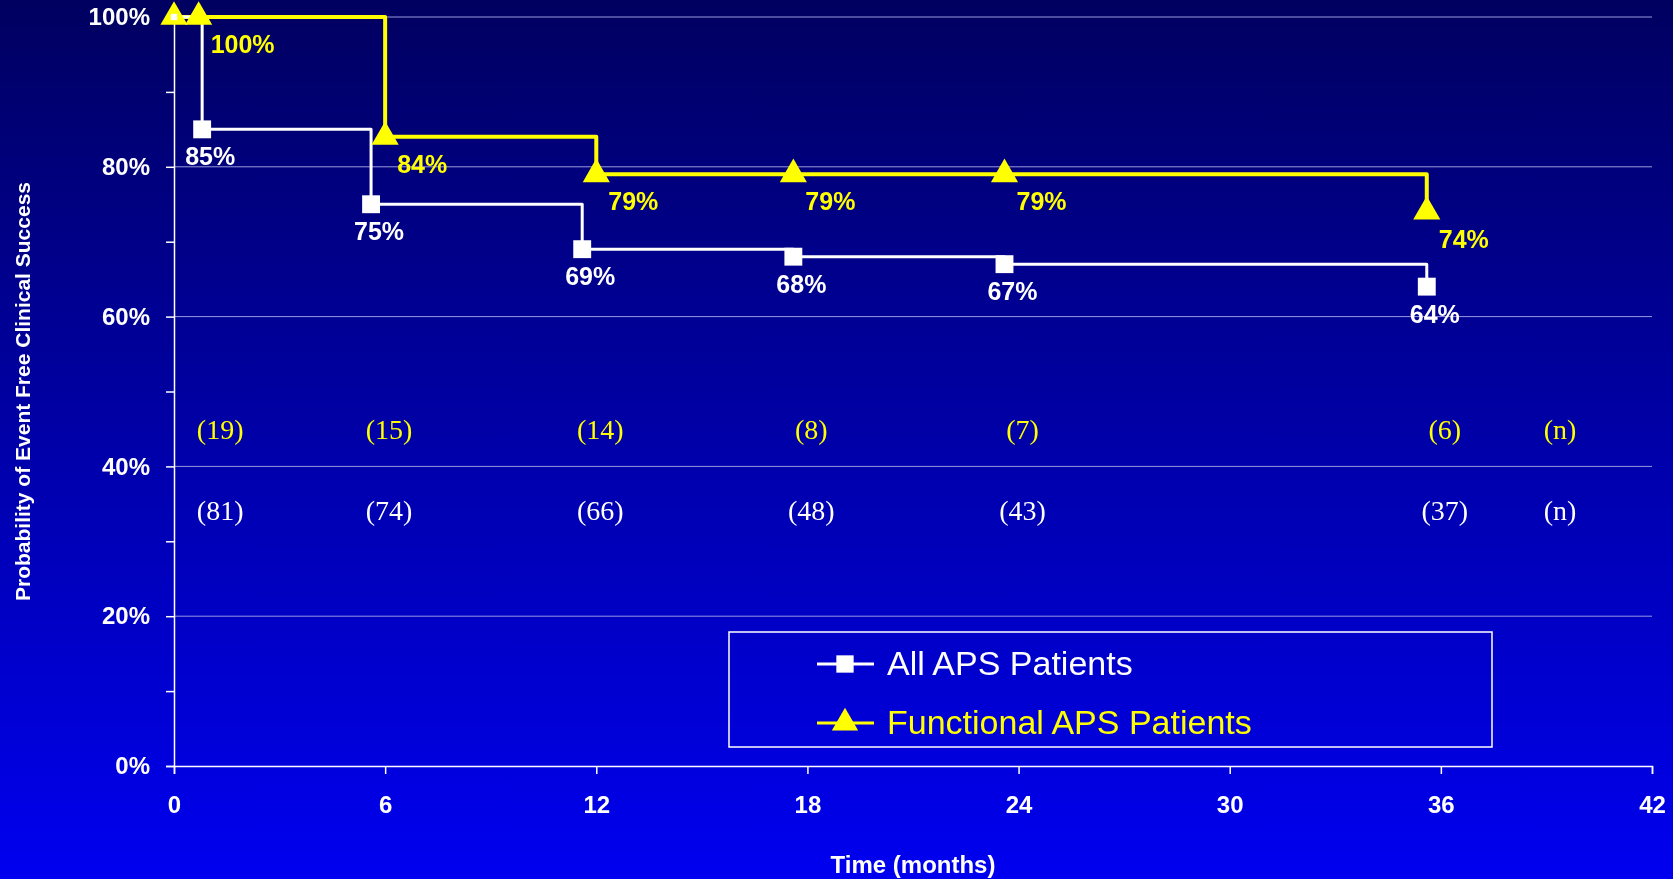 The image size is (1673, 879). Describe the element at coordinates (811, 511) in the screenshot. I see `annotation: (48)` at that location.